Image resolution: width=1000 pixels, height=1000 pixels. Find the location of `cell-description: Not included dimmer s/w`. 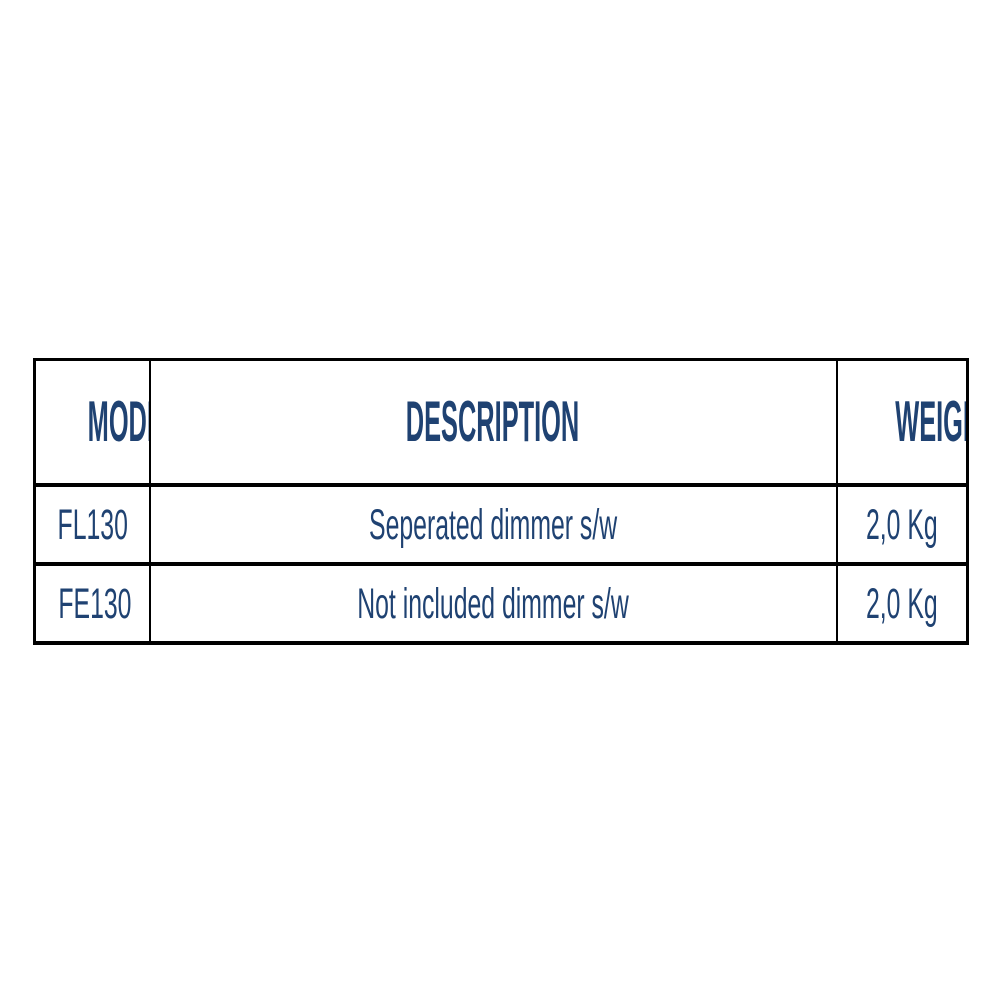

cell-description: Not included dimmer s/w is located at coordinates (493, 604).